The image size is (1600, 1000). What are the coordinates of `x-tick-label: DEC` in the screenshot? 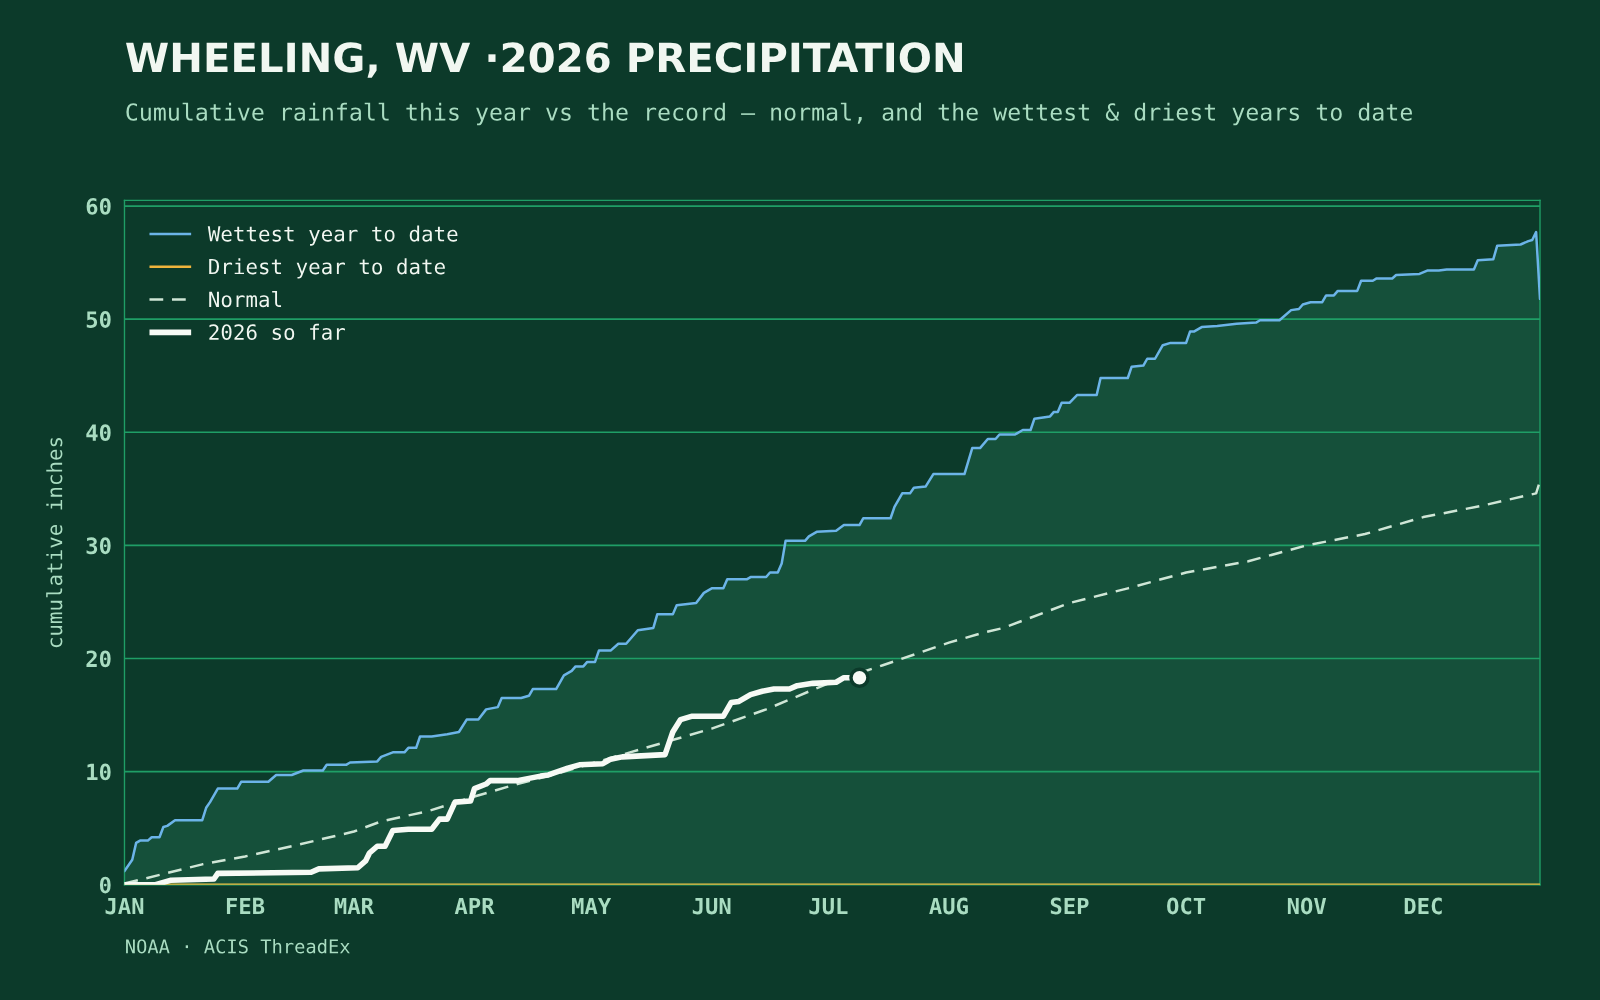 It's located at (1423, 906).